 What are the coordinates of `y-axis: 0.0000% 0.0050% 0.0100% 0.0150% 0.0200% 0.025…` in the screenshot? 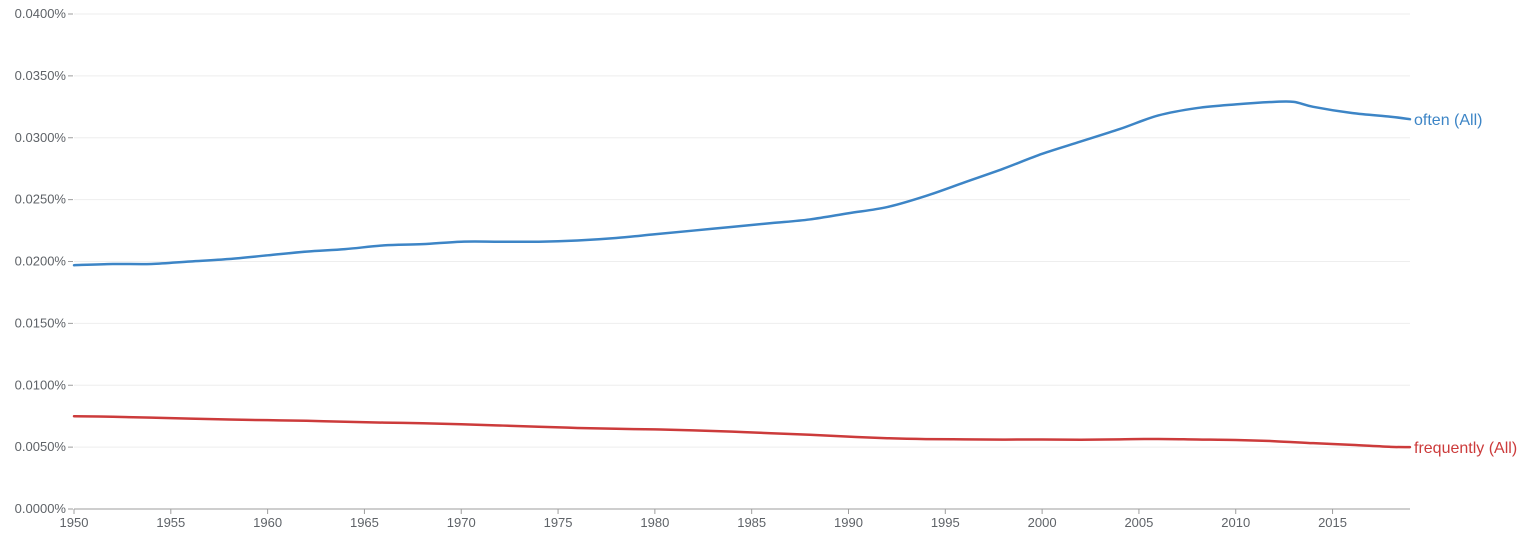 It's located at (44, 261).